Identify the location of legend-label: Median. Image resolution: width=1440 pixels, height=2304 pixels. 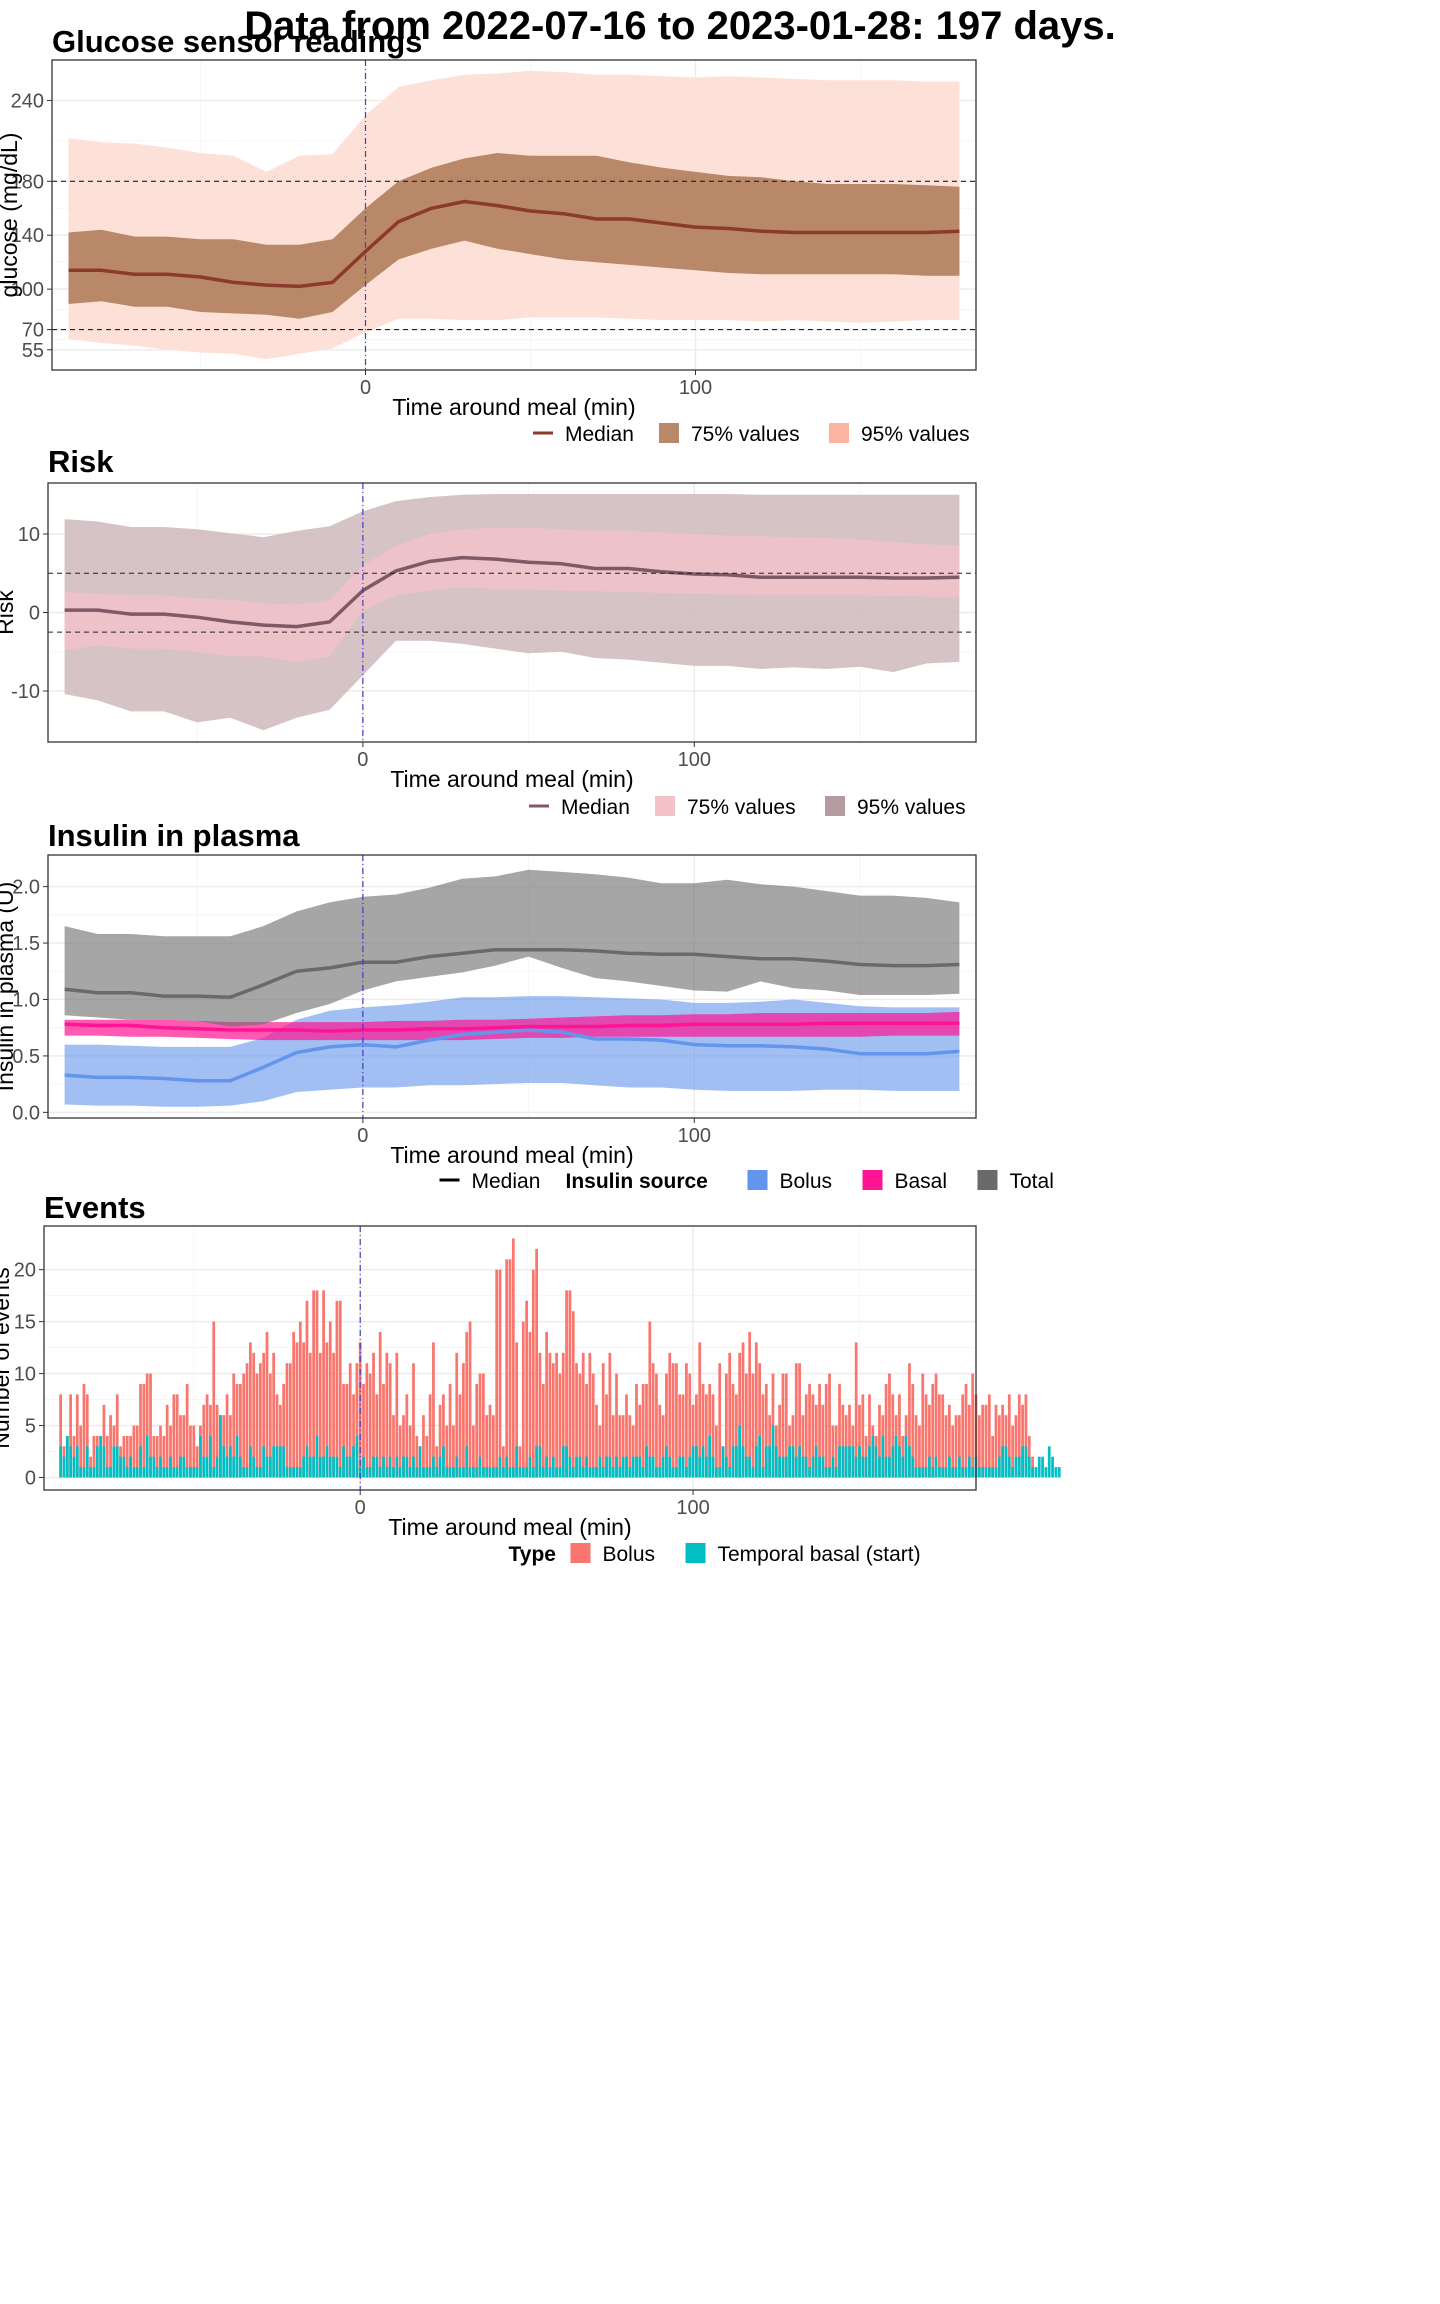
(595, 807).